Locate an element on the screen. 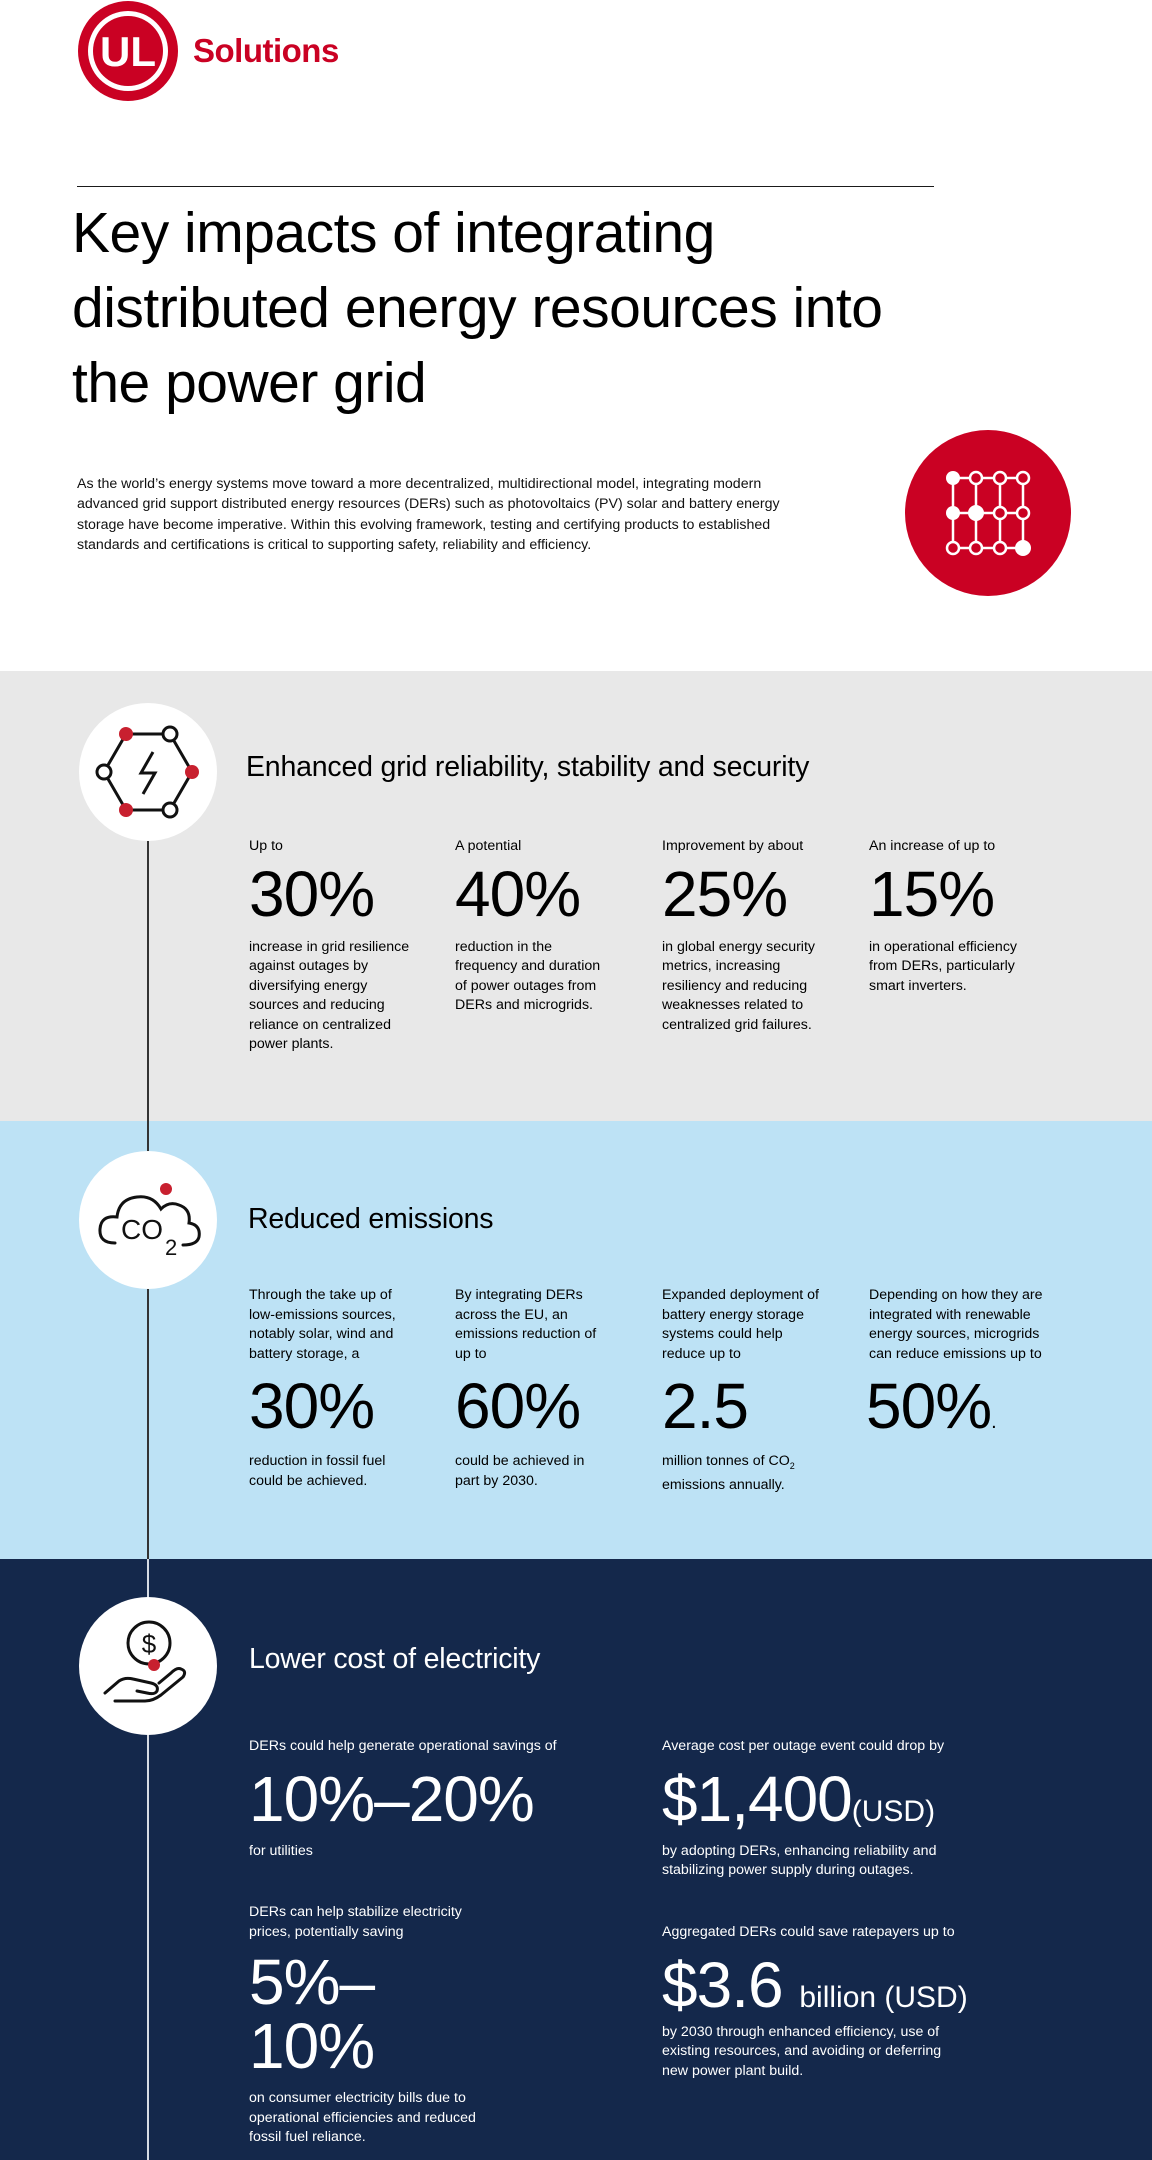 This screenshot has height=2160, width=1152. stat-pretext: A potential is located at coordinates (488, 846).